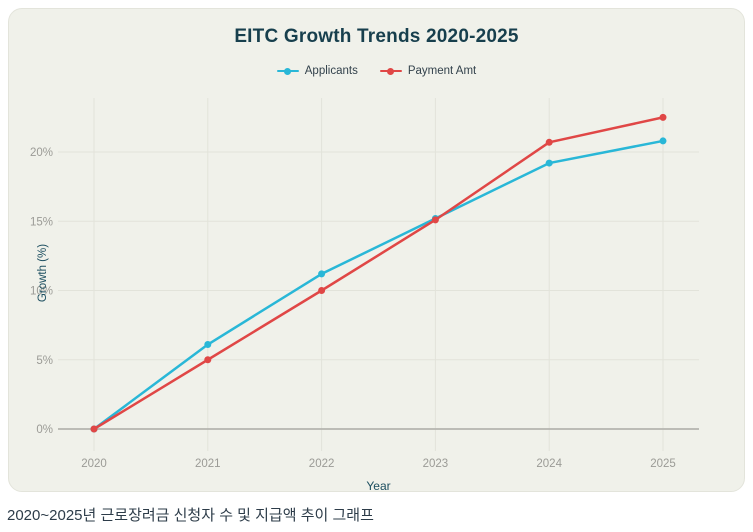 This screenshot has width=753, height=532. What do you see at coordinates (442, 71) in the screenshot?
I see `legend-label-payment-amt: Payment Amt` at bounding box center [442, 71].